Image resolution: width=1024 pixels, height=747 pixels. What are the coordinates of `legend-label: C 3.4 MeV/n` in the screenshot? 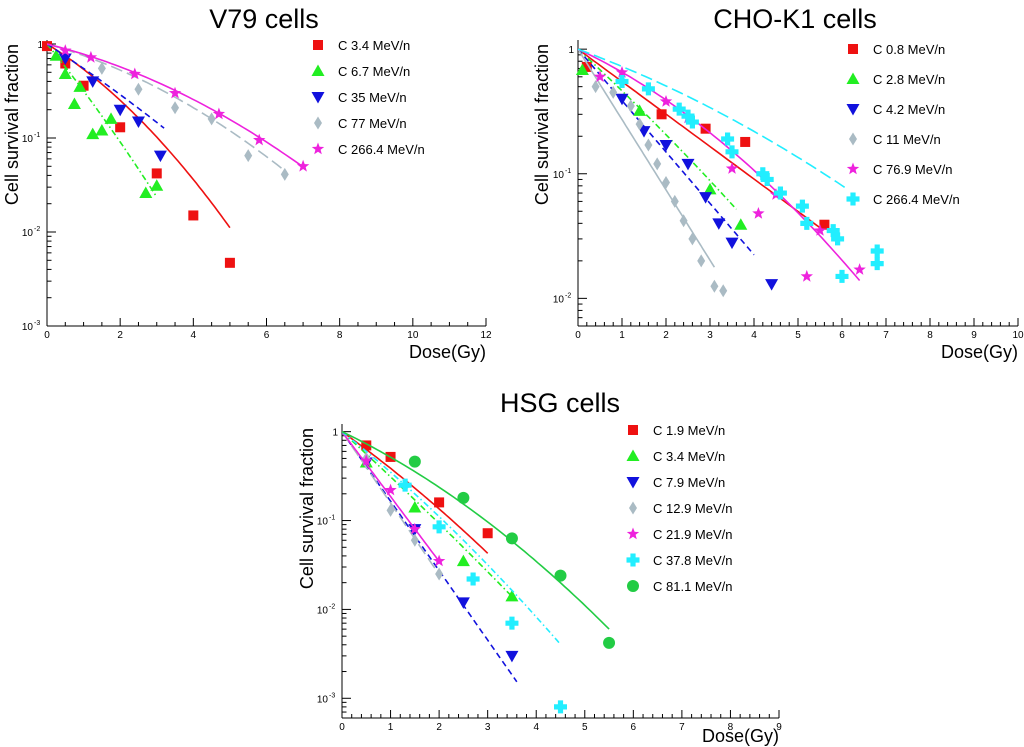 It's located at (689, 456).